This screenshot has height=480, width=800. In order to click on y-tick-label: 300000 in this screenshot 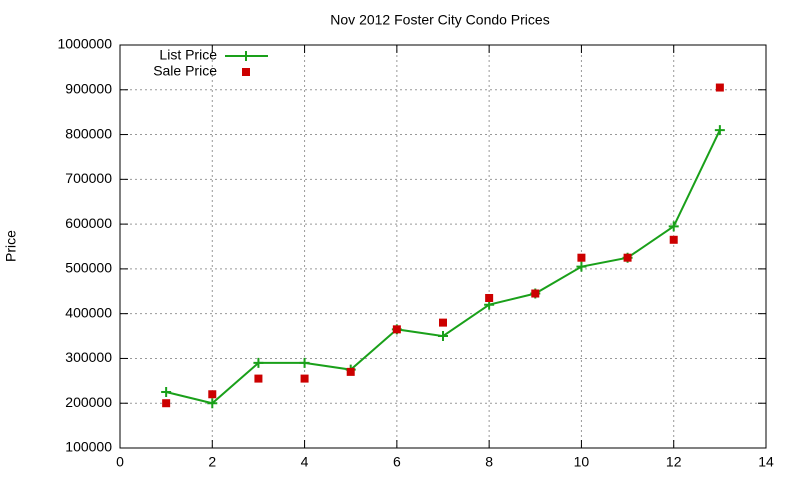, I will do `click(88, 357)`.